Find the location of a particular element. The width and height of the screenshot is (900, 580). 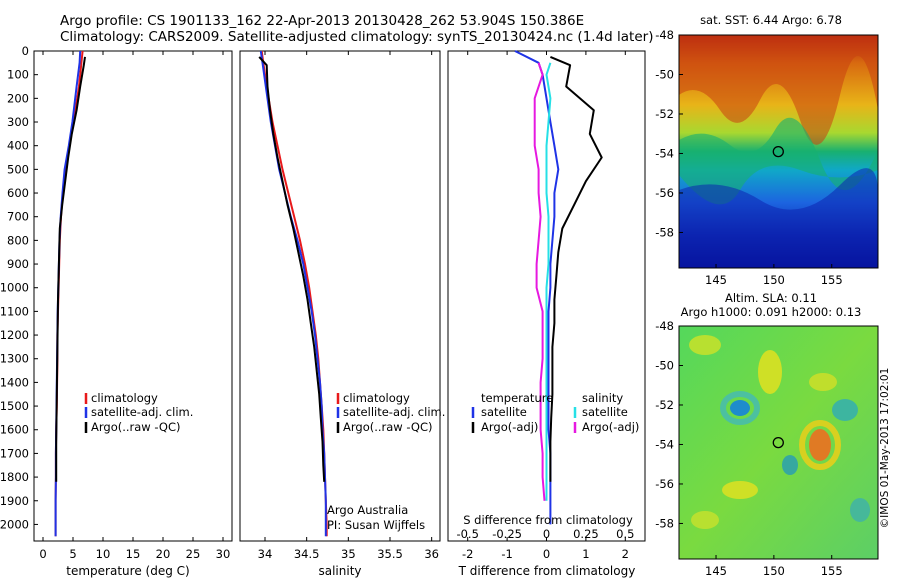

salinity-argo-adj--line is located at coordinates (539, 281).